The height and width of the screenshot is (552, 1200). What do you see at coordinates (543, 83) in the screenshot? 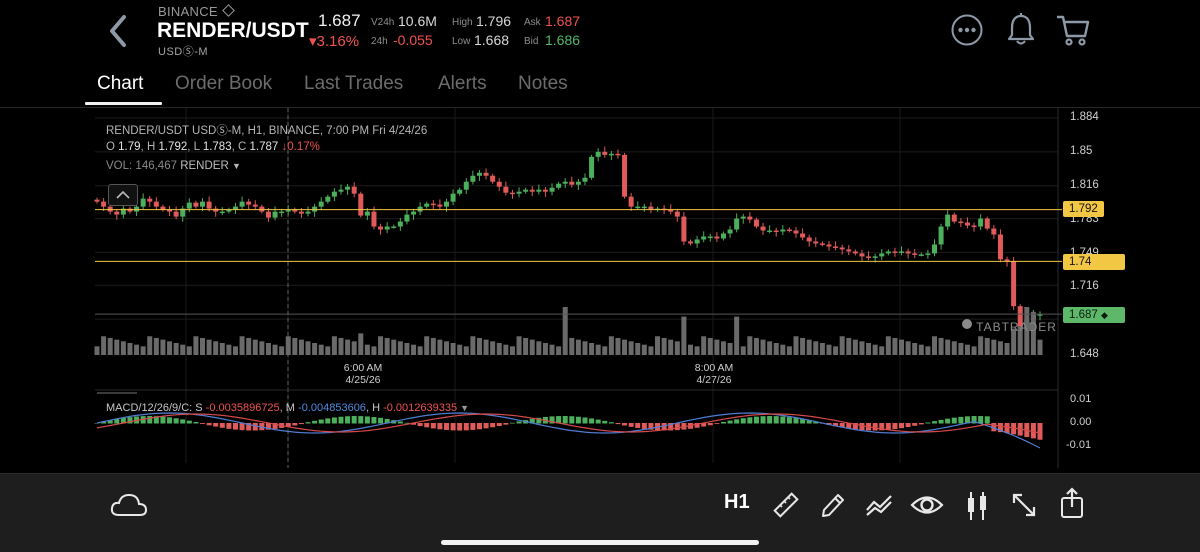
I see `tab-notes: Notes` at bounding box center [543, 83].